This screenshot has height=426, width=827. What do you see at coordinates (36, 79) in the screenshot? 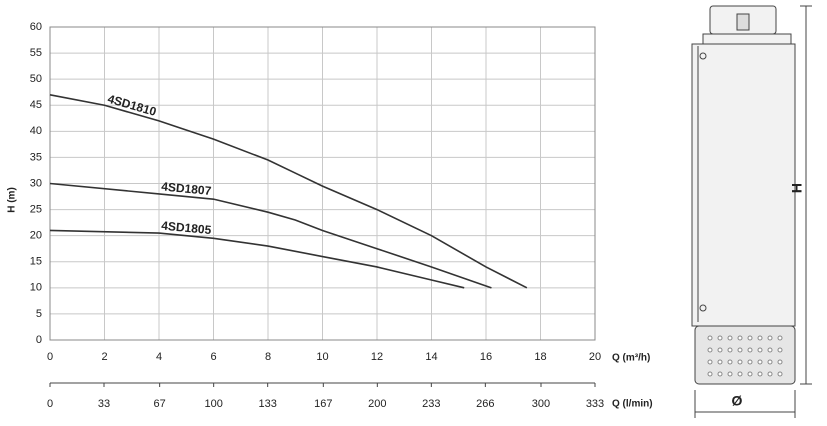
I see `y-tick-label: 50` at bounding box center [36, 79].